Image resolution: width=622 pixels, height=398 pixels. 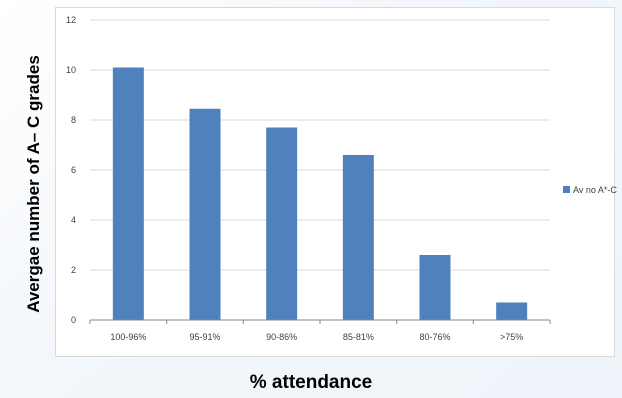 What do you see at coordinates (566, 189) in the screenshot?
I see `legend-swatch` at bounding box center [566, 189].